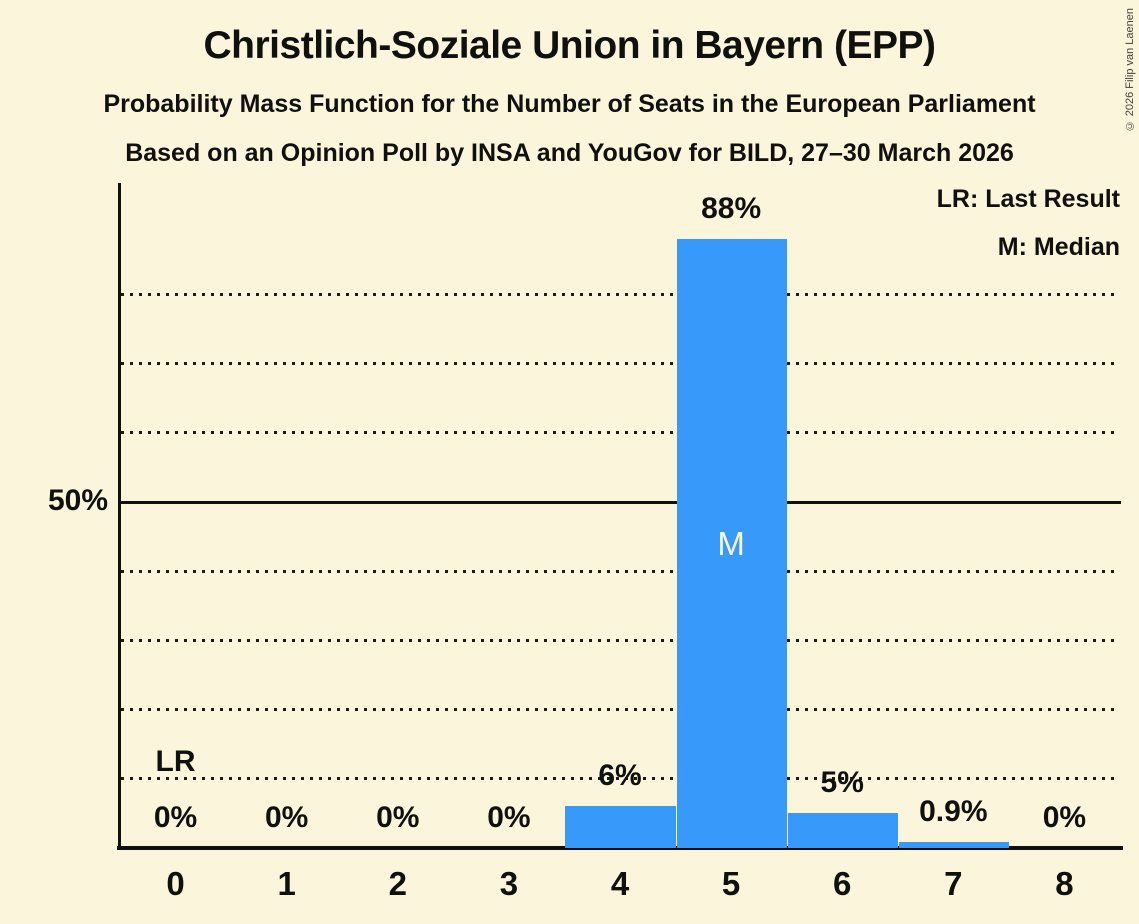 Image resolution: width=1139 pixels, height=924 pixels. What do you see at coordinates (1064, 883) in the screenshot?
I see `x-tick-label-8: 8` at bounding box center [1064, 883].